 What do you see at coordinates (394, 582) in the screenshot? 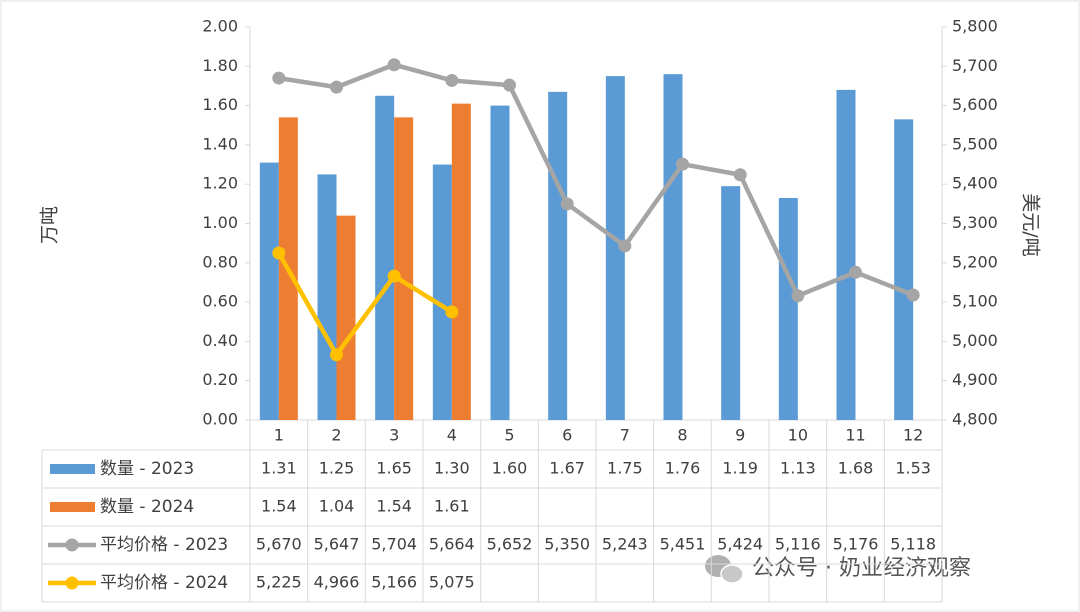
I see `table-value: 5,166` at bounding box center [394, 582].